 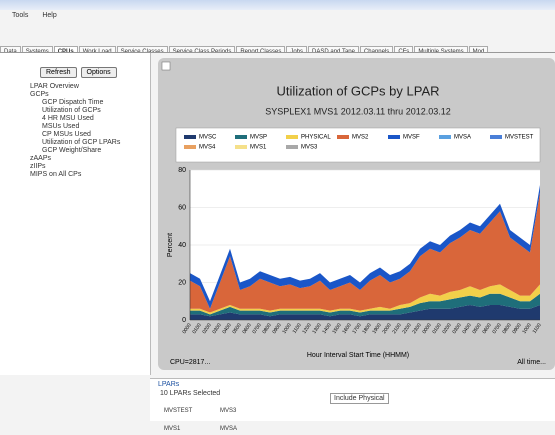 What do you see at coordinates (49, 15) in the screenshot?
I see `menu-item: Help` at bounding box center [49, 15].